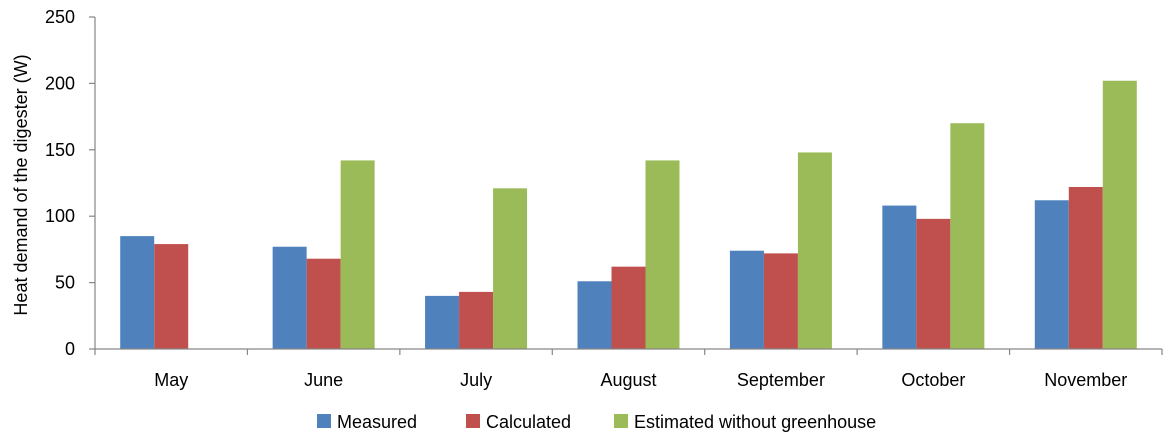  What do you see at coordinates (1119, 214) in the screenshot?
I see `bar-estimated-without-greenhouse-november` at bounding box center [1119, 214].